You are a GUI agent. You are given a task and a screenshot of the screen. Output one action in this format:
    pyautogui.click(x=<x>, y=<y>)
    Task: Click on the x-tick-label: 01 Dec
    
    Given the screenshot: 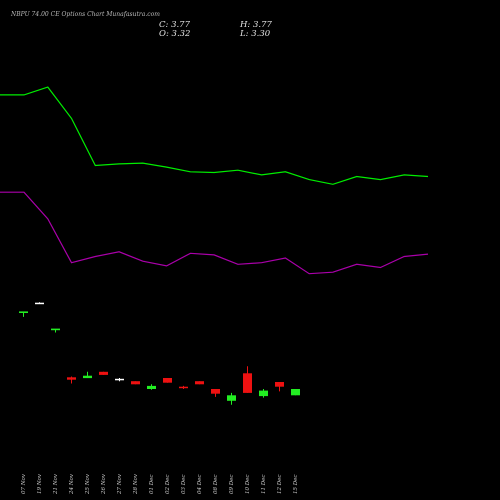 What is the action you would take?
    pyautogui.click(x=152, y=485)
    